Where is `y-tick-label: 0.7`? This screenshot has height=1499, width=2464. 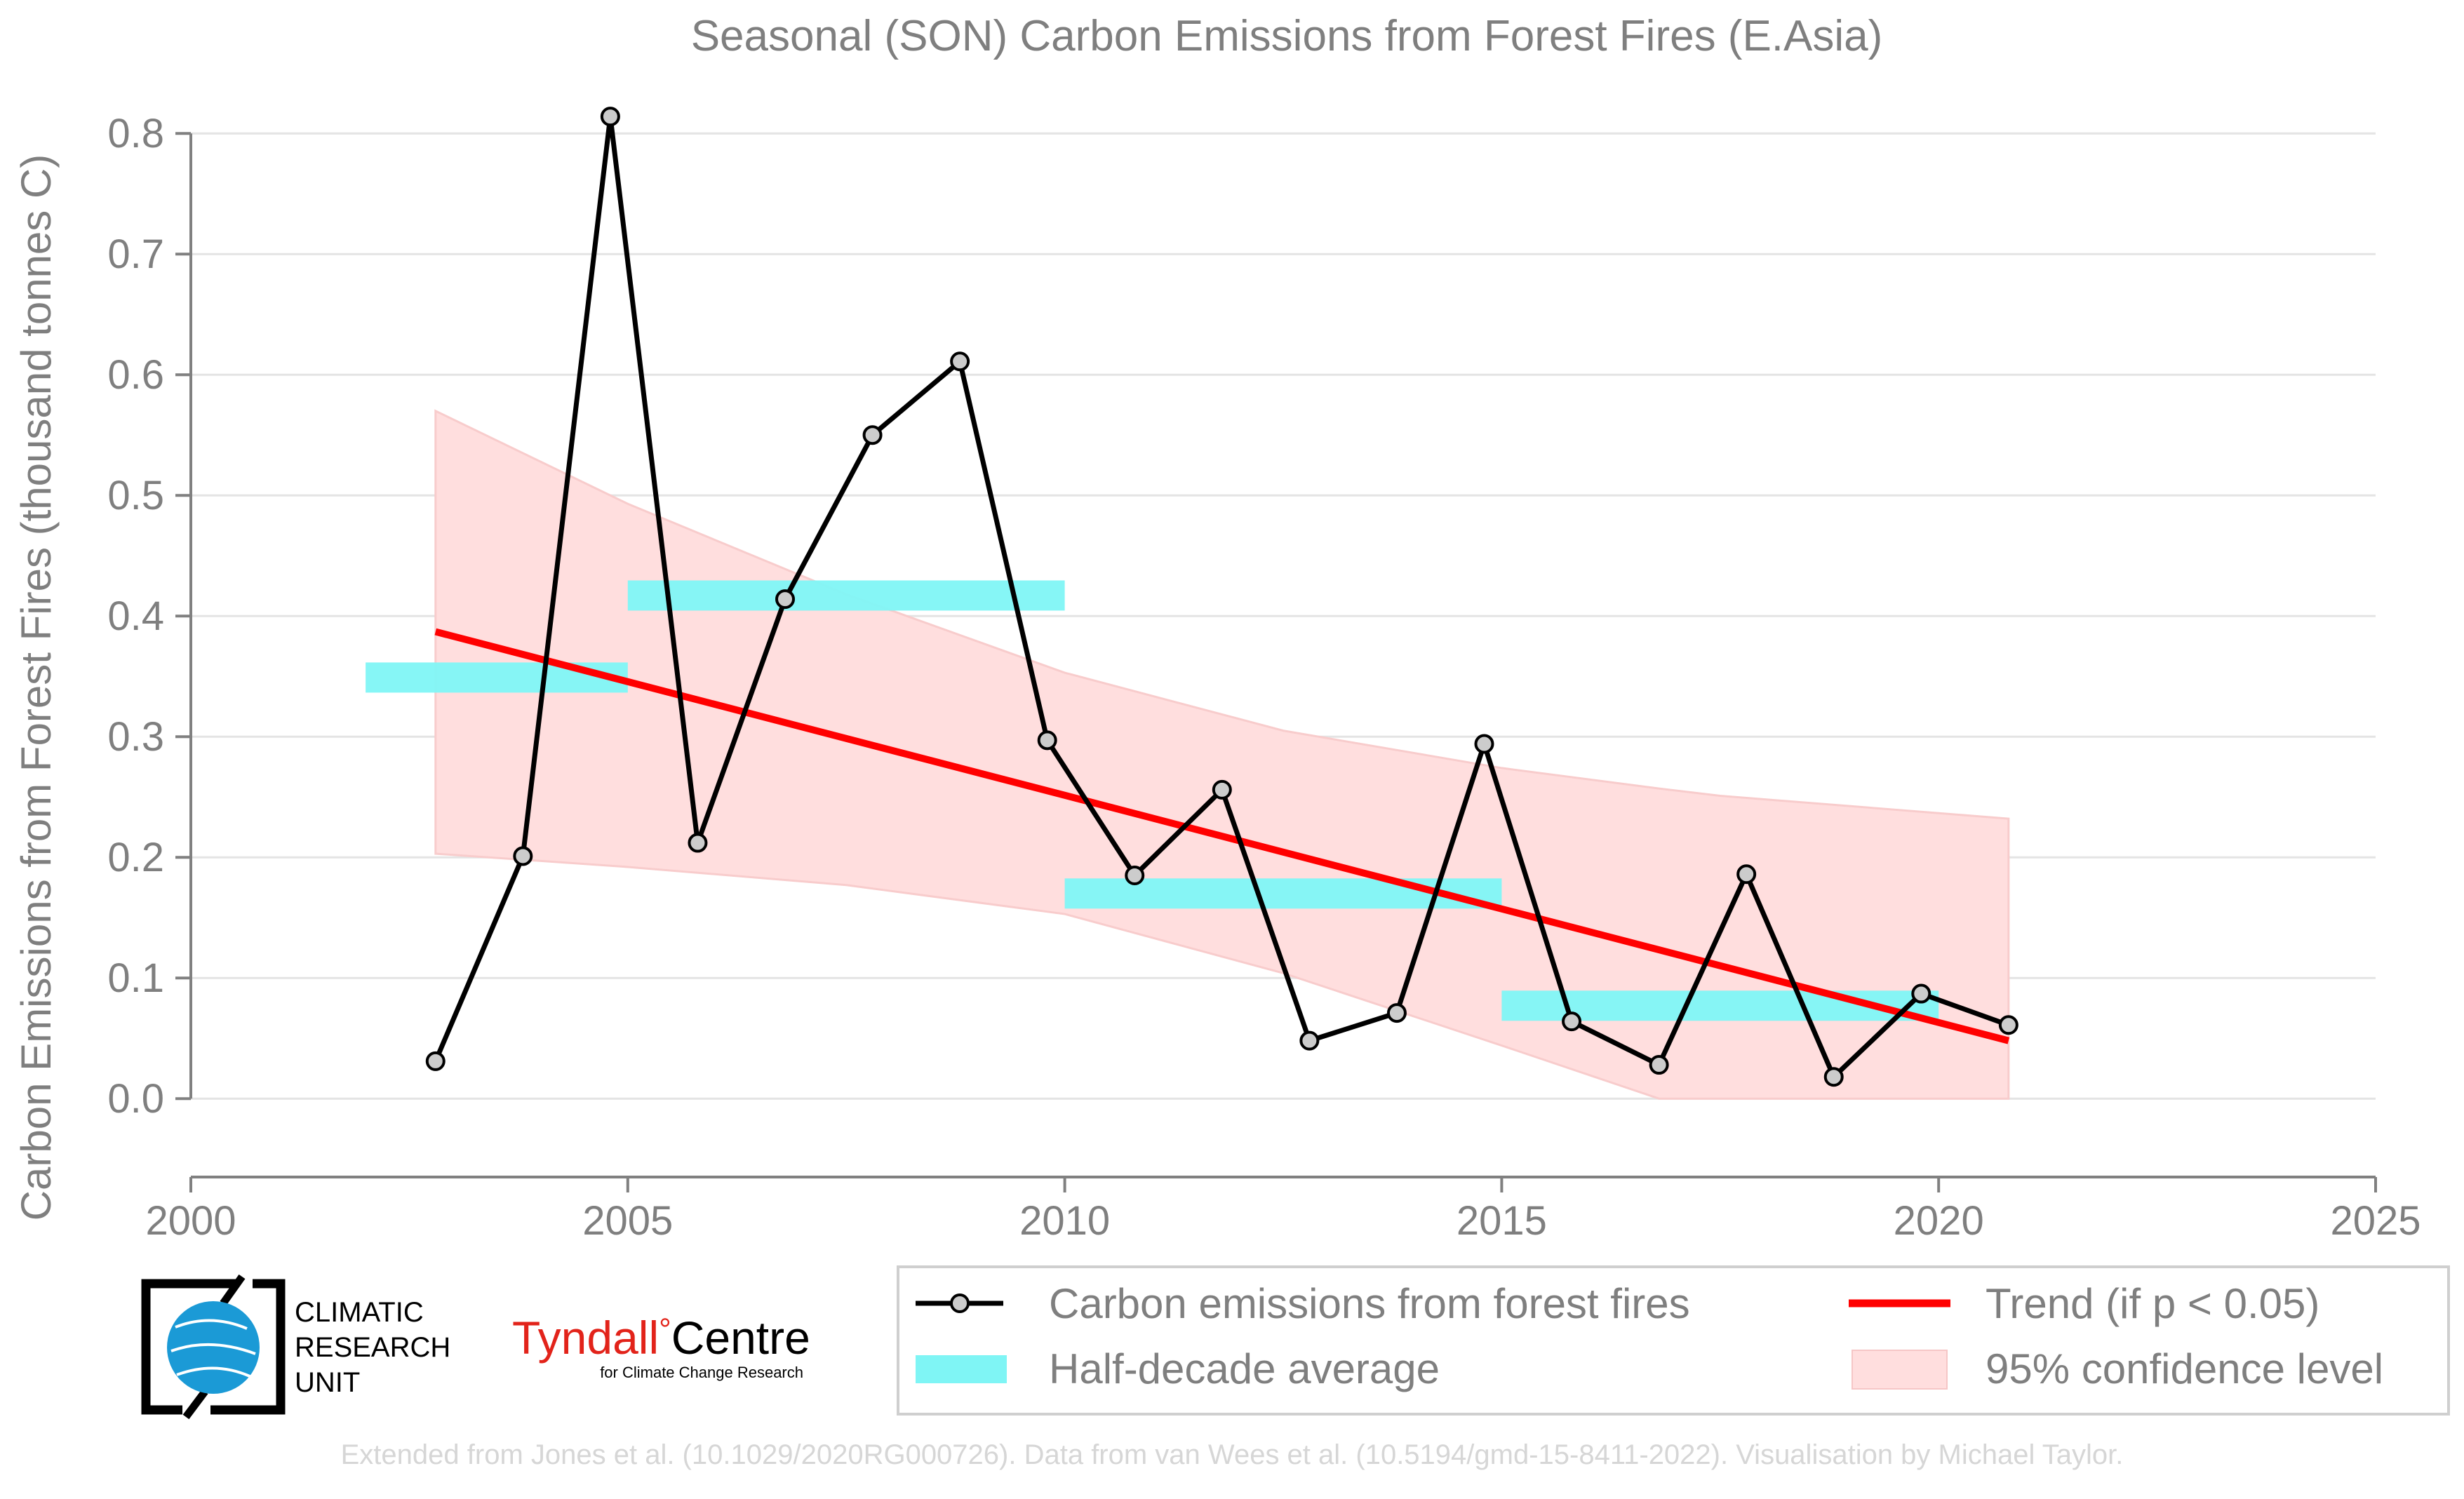
y-tick-label: 0.7 is located at coordinates (135, 254).